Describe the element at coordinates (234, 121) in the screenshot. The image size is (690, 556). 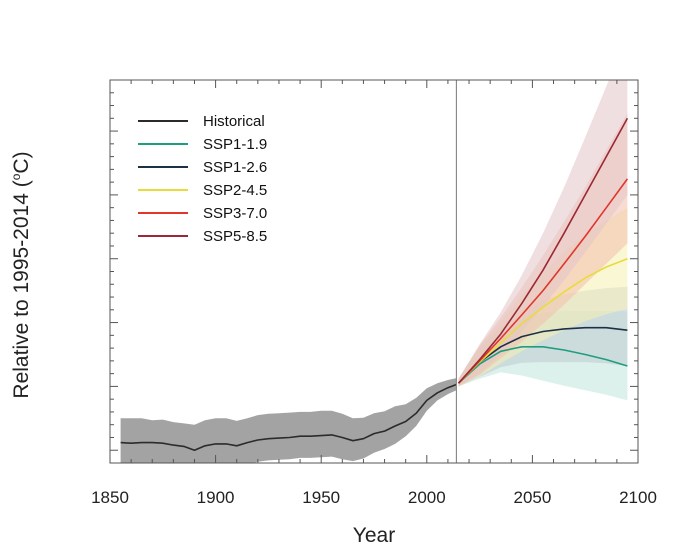
I see `legend-label-historical: Historical` at that location.